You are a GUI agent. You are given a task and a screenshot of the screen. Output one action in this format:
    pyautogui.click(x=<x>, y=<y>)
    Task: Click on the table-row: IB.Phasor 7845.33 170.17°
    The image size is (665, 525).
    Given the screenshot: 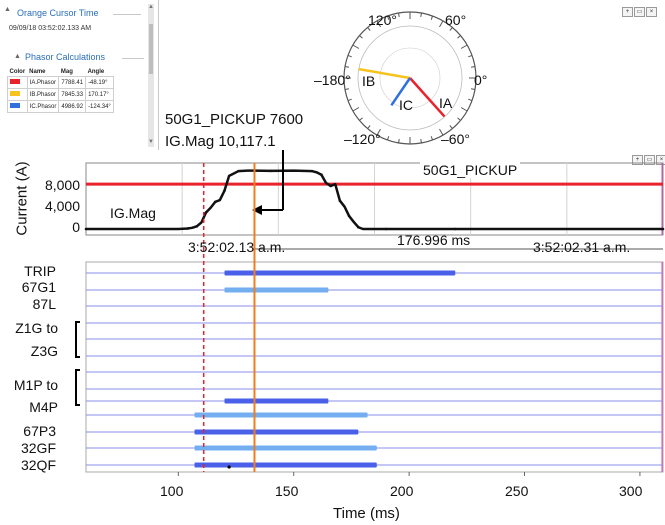 What is the action you would take?
    pyautogui.click(x=60, y=94)
    